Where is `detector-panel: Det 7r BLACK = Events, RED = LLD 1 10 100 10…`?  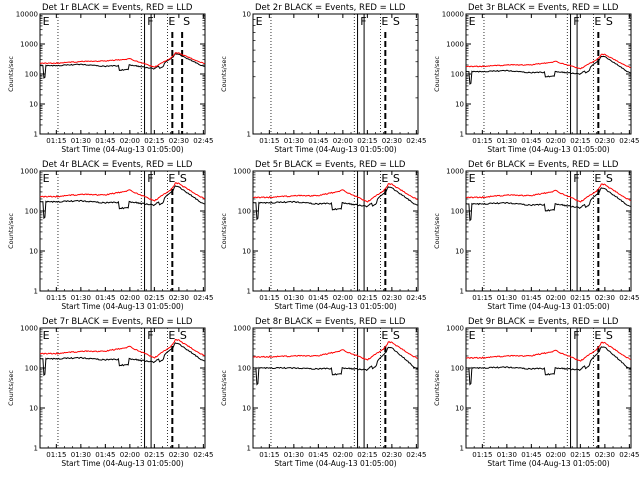 detector-panel: Det 7r BLACK = Events, RED = LLD 1 10 100 10… is located at coordinates (110, 392).